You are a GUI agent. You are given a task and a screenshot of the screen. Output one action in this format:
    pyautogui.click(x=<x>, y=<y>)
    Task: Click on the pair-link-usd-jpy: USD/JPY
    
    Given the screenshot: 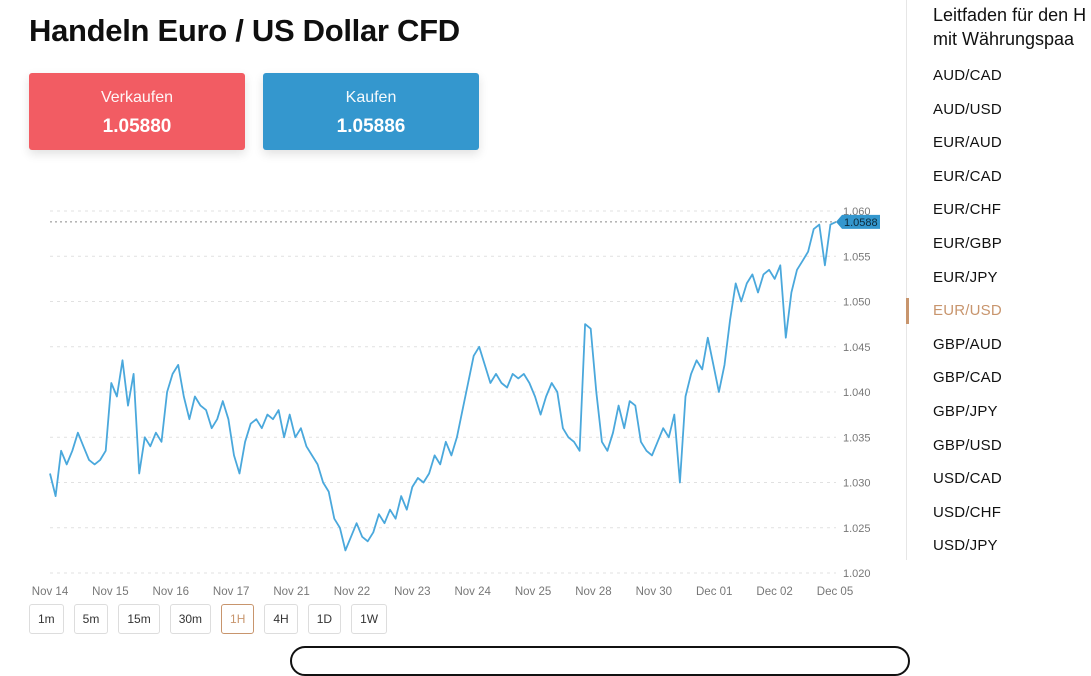 What is the action you would take?
    pyautogui.click(x=965, y=546)
    